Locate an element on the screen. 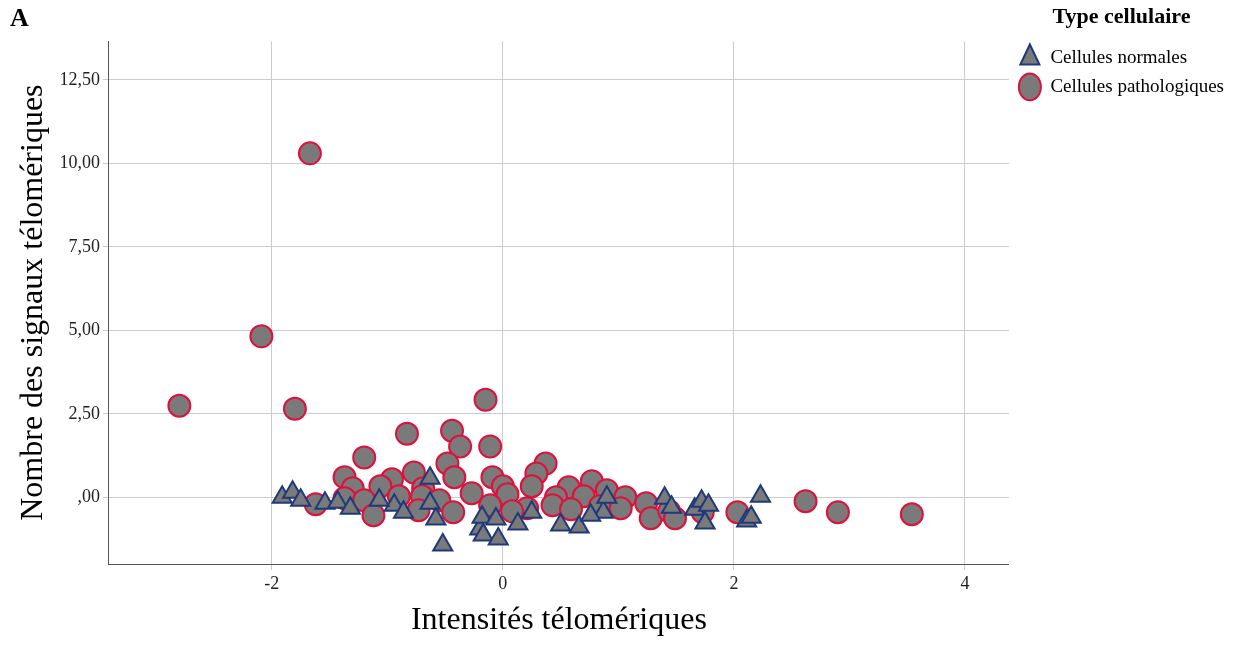  legend-title: Type cellulaire is located at coordinates (1121, 15).